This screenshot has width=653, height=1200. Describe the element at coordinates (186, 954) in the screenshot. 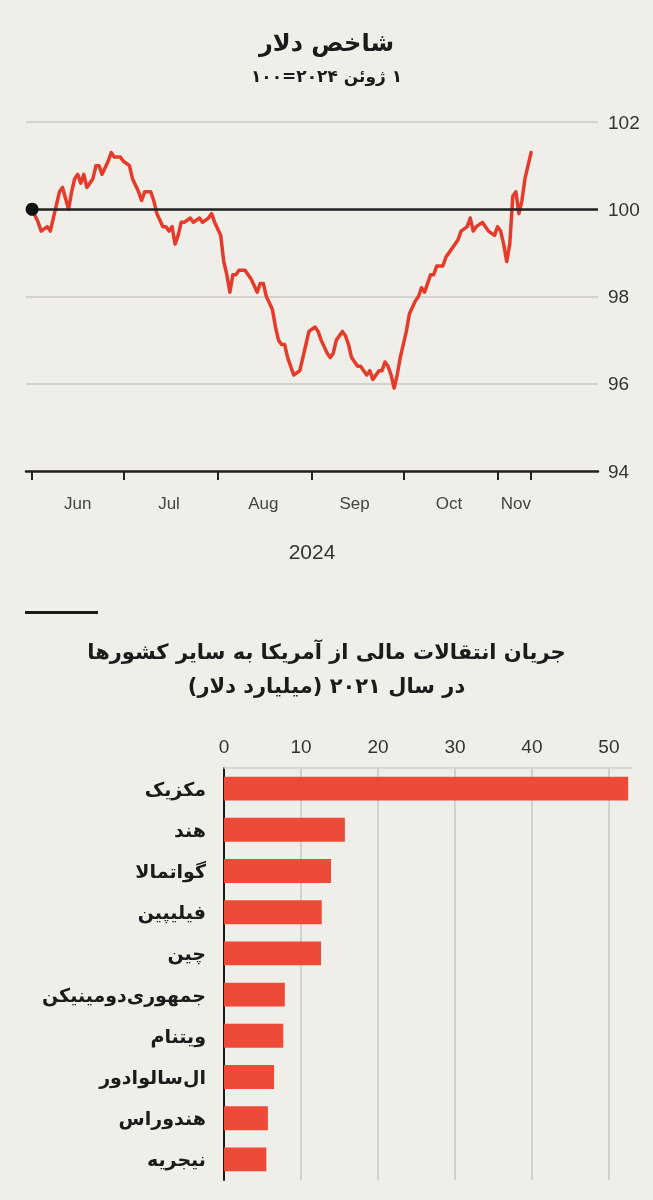

I see `y-tick-label: چین` at that location.